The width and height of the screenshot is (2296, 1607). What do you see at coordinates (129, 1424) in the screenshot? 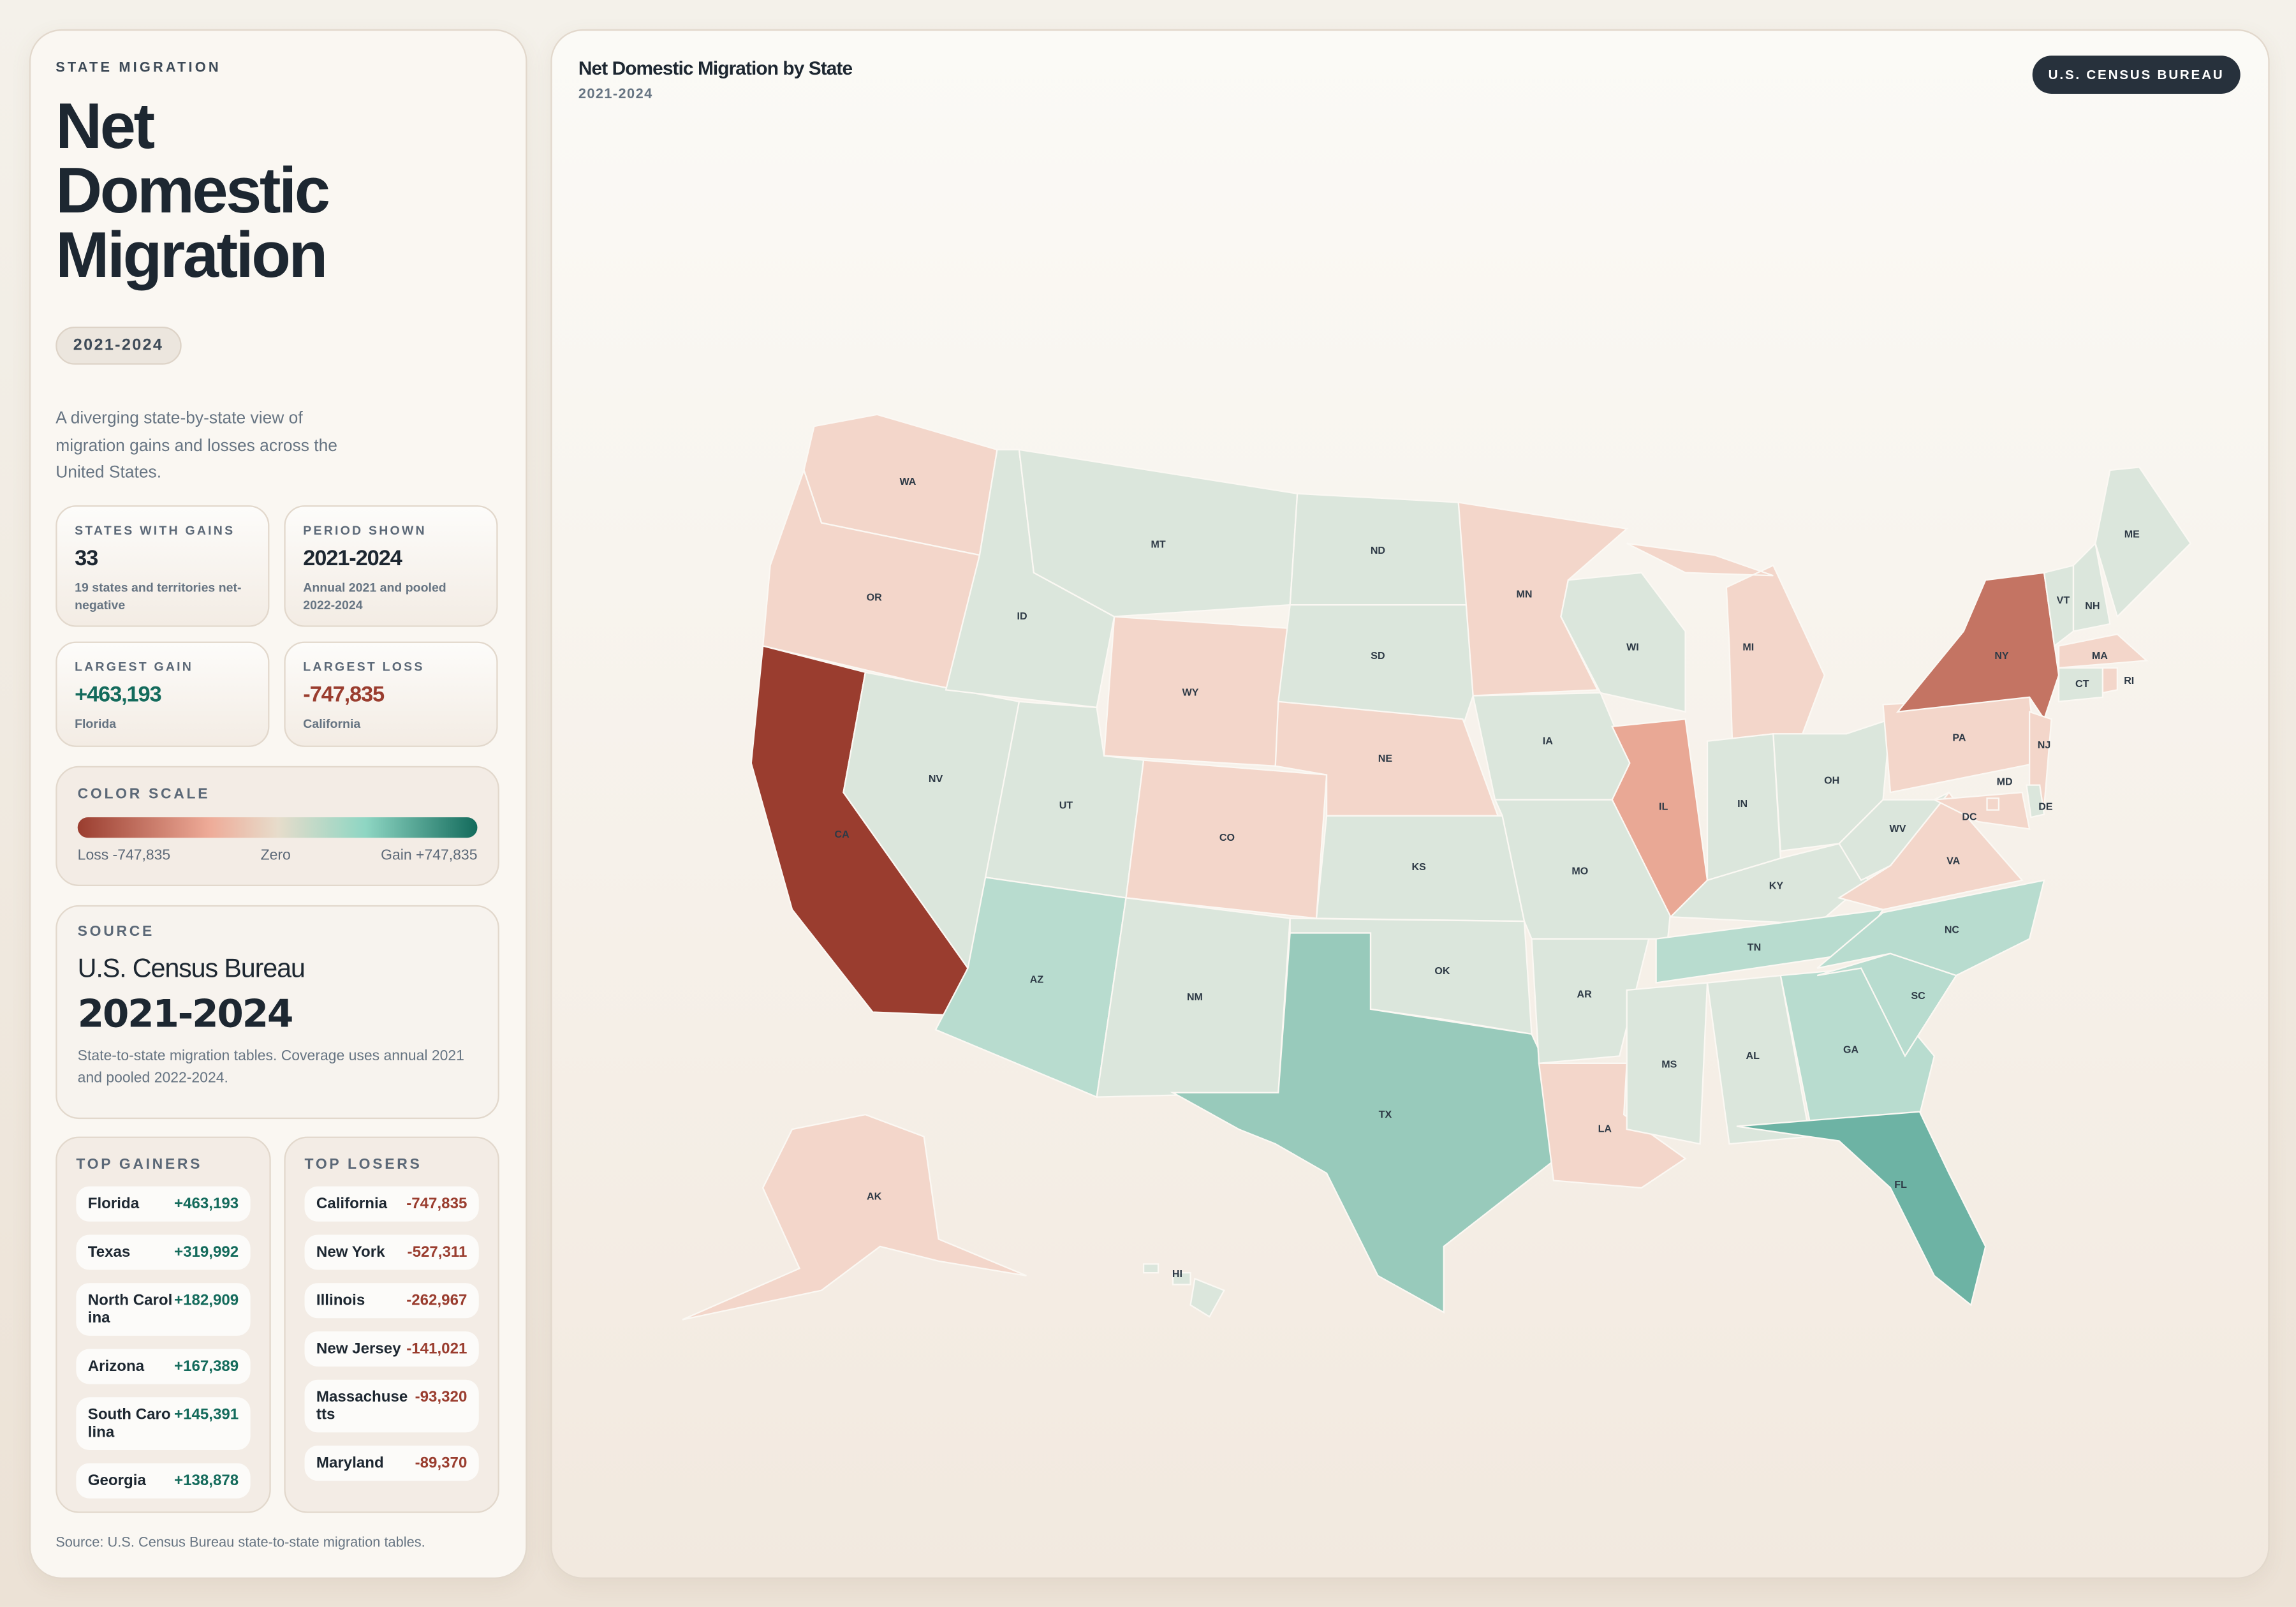
I see `state-name: South Carolina` at bounding box center [129, 1424].